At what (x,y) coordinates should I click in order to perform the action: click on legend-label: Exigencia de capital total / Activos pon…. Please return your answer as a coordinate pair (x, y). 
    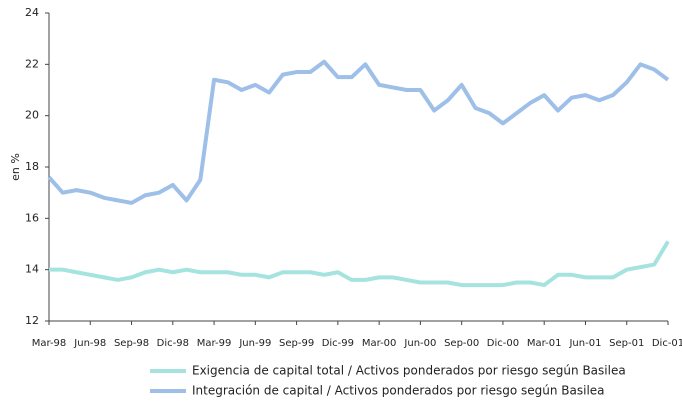
    Looking at the image, I should click on (409, 371).